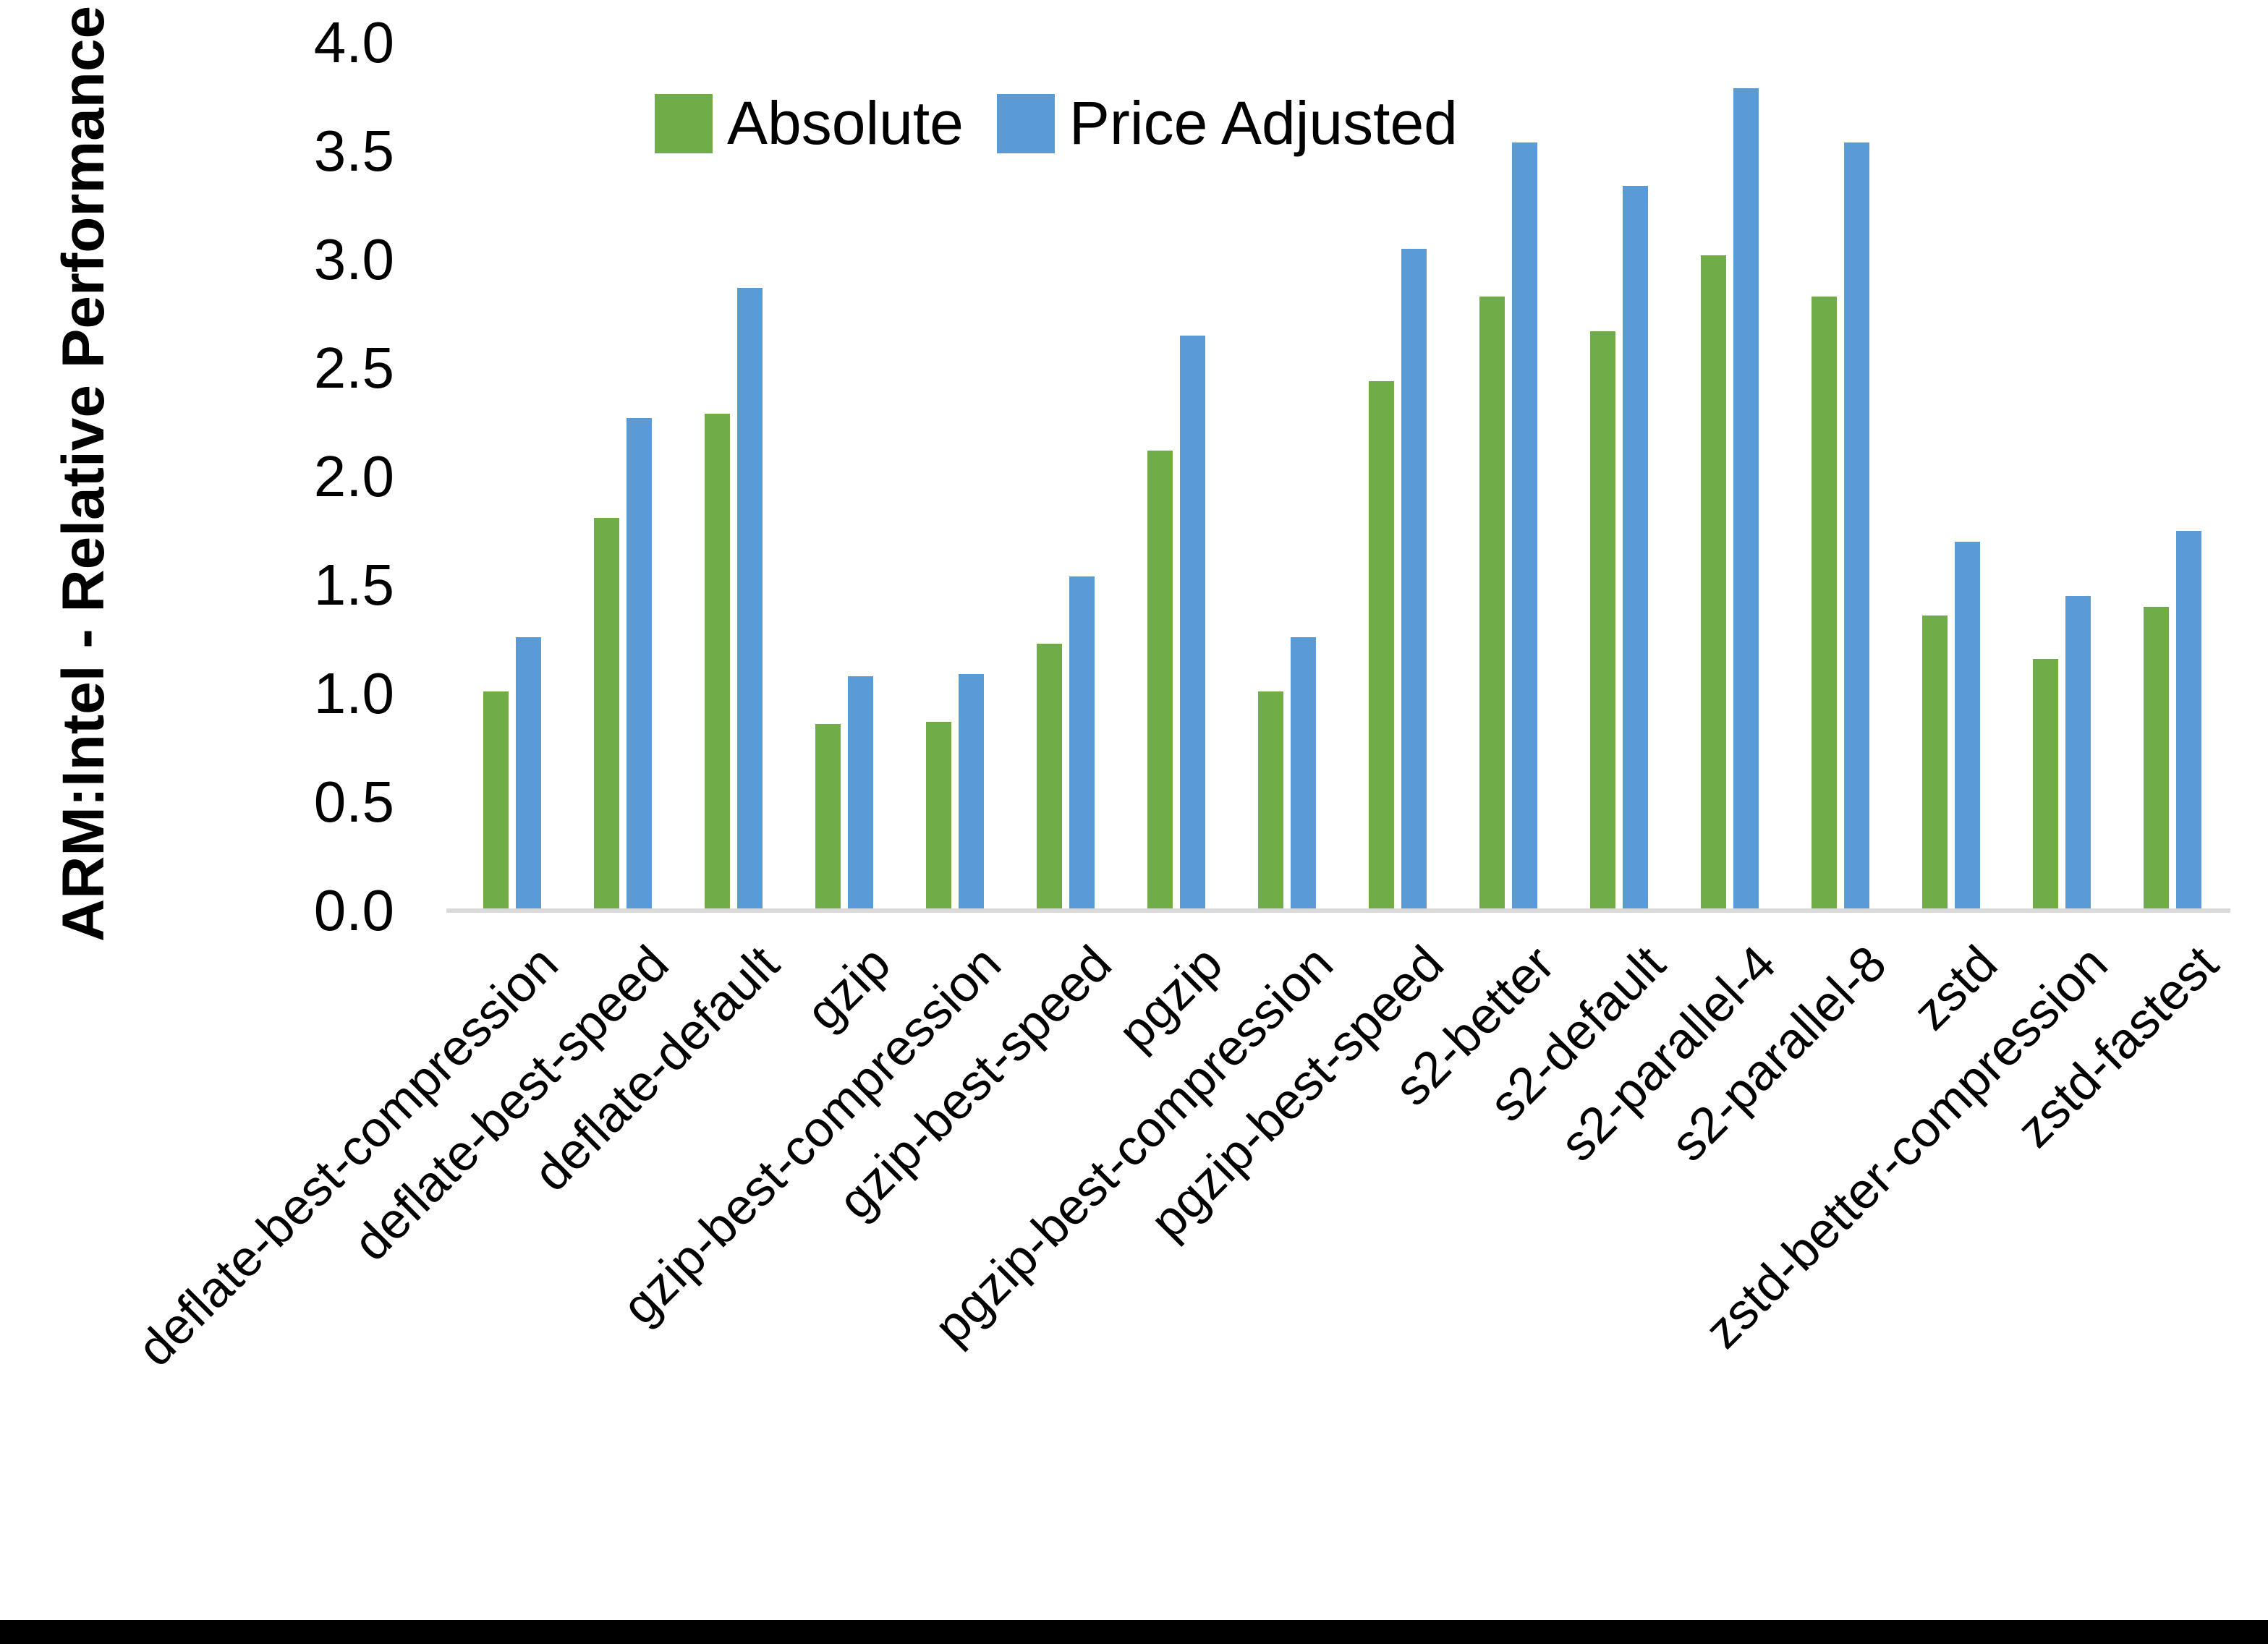  Describe the element at coordinates (750, 599) in the screenshot. I see `bar-price-adjusted-deflate-default` at that location.